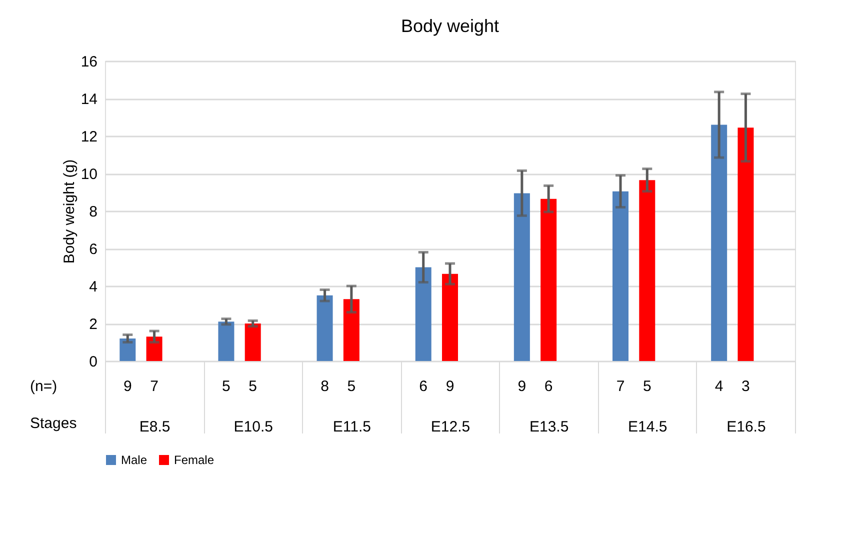 The image size is (841, 535). What do you see at coordinates (53, 423) in the screenshot?
I see `x-axis-title: Stages` at bounding box center [53, 423].